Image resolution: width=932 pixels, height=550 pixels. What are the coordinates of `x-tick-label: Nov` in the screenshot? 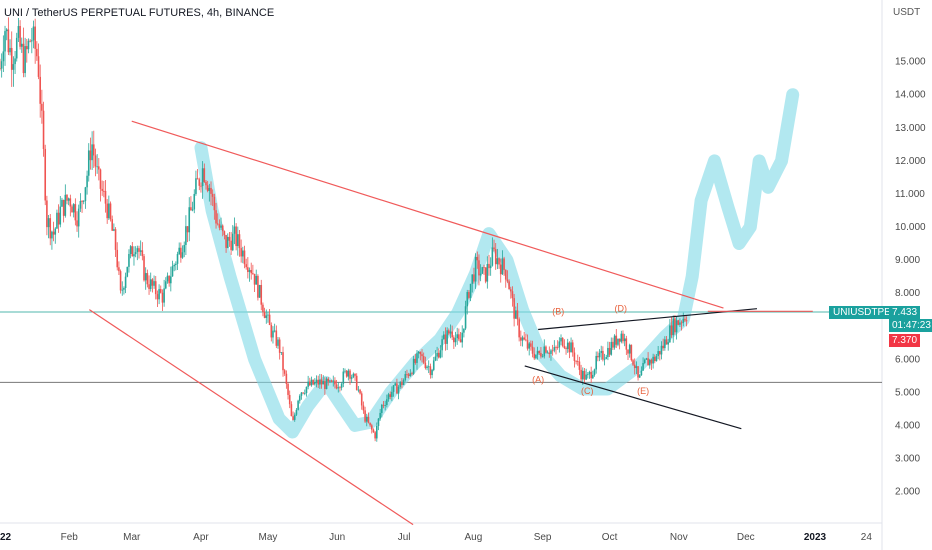 It's located at (679, 537).